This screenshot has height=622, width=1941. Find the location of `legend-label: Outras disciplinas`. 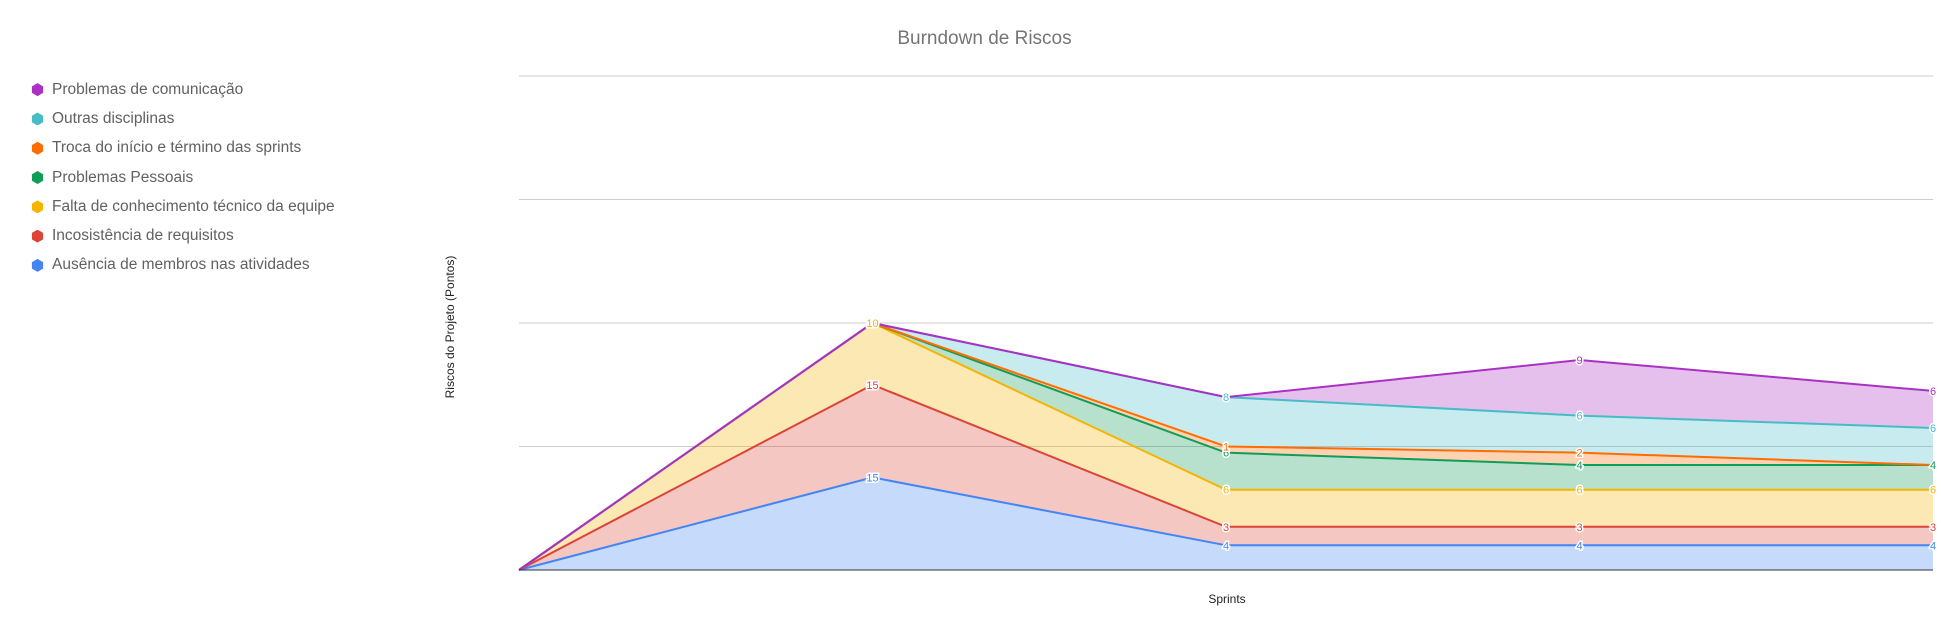

legend-label: Outras disciplinas is located at coordinates (113, 118).